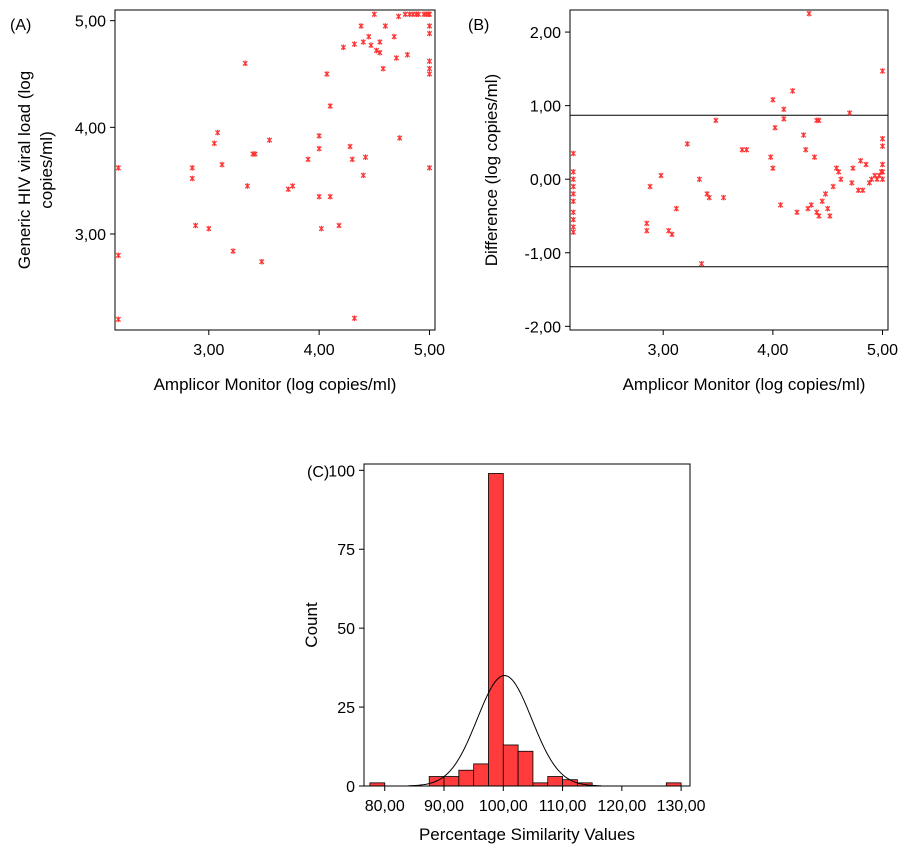  I want to click on panel-a-x-ticks: 3,00 4,00 5,00, so click(319, 344).